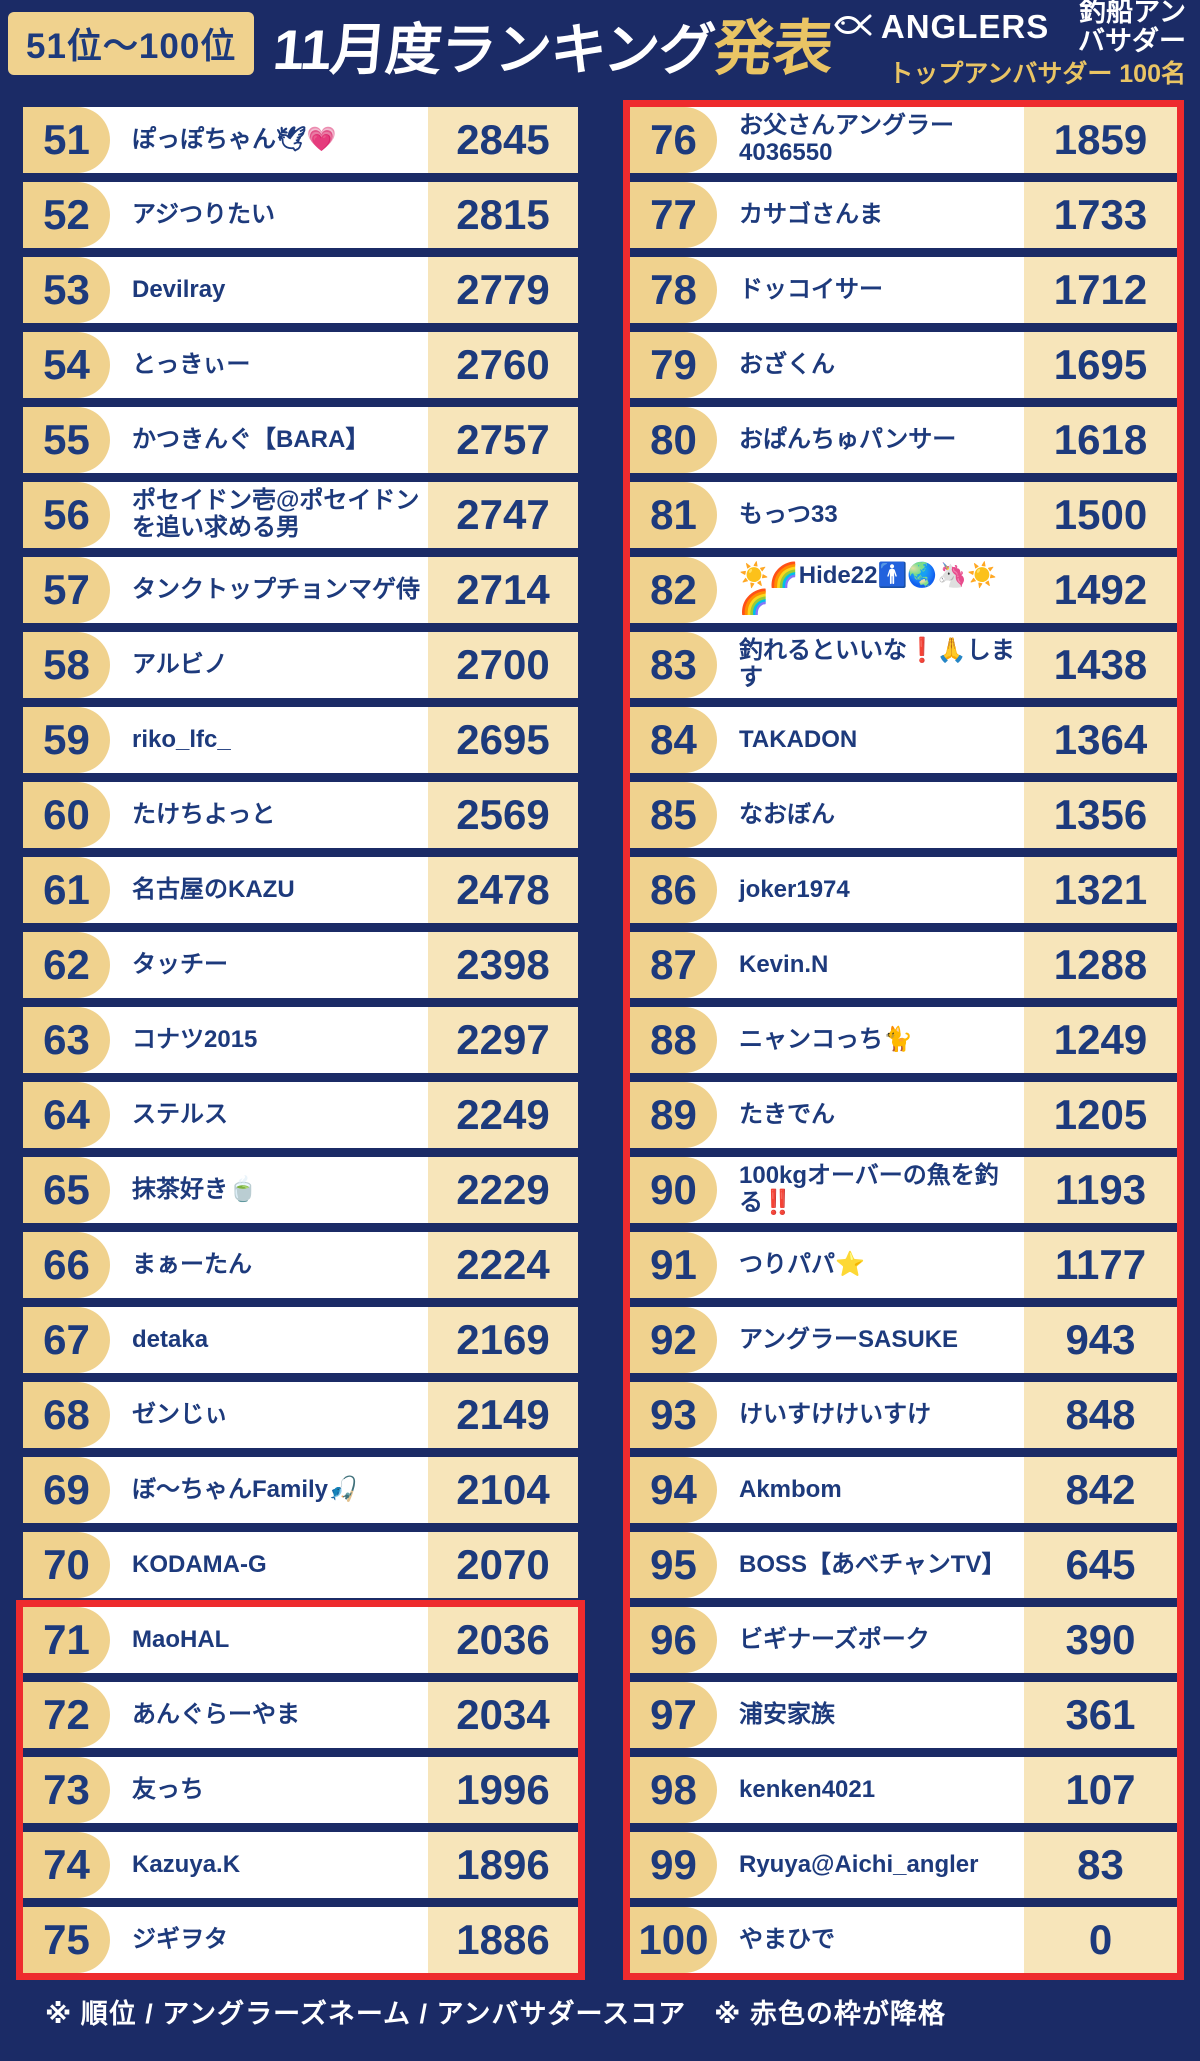  What do you see at coordinates (276, 589) in the screenshot?
I see `angler-name: タンクトップチョンマゲ侍` at bounding box center [276, 589].